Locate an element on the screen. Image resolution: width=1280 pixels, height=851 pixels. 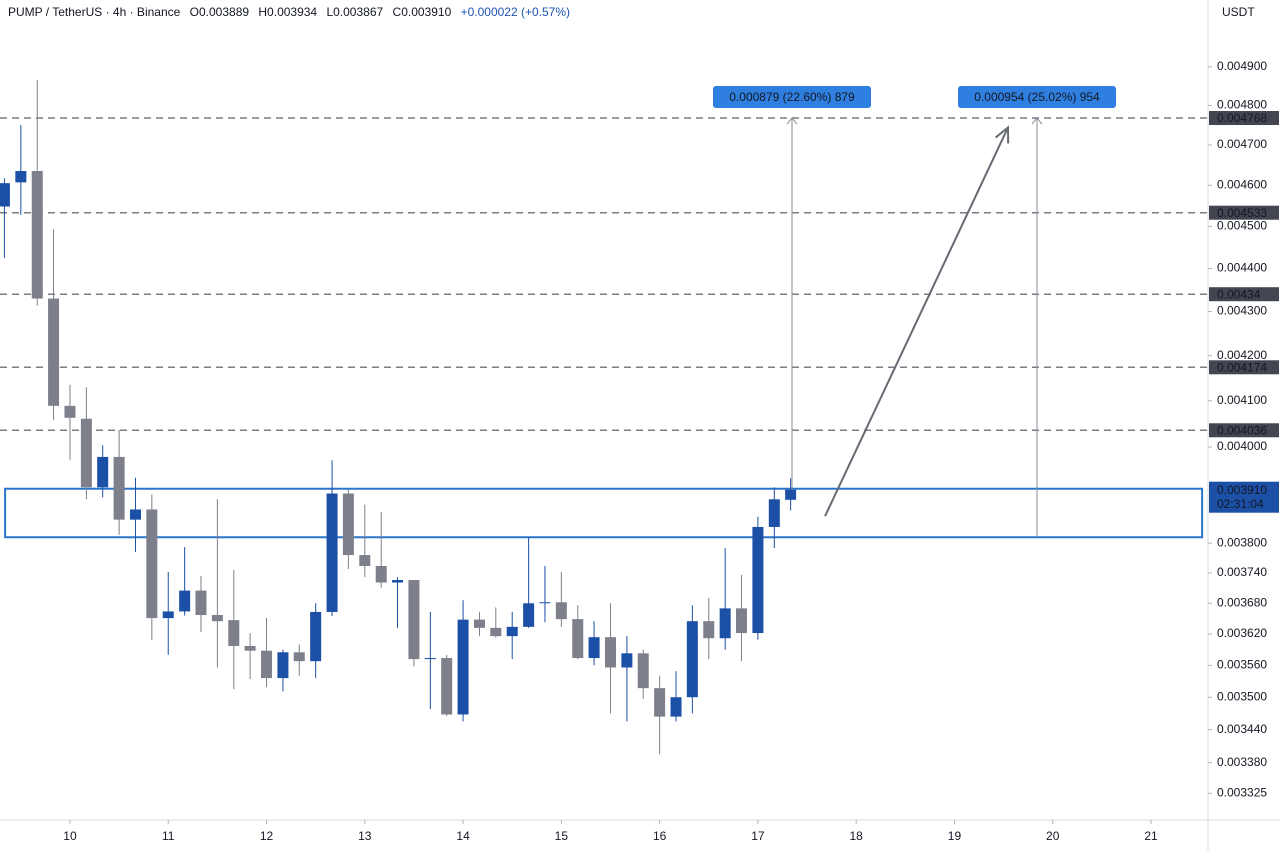
y-tick-label: 0.004600 is located at coordinates (1242, 184).